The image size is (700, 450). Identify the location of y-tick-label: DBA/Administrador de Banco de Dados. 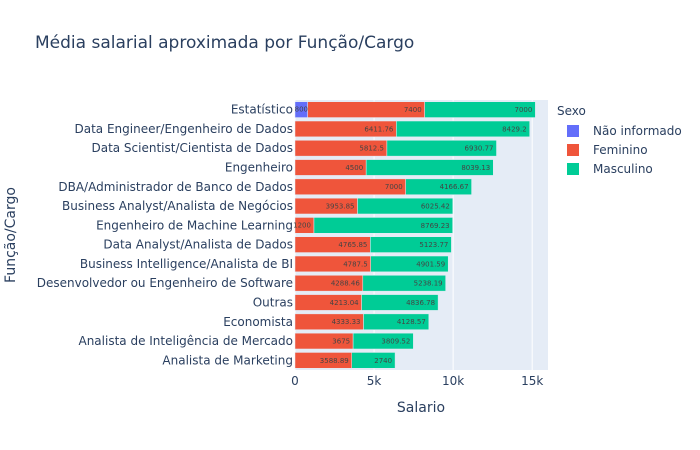
(175, 187).